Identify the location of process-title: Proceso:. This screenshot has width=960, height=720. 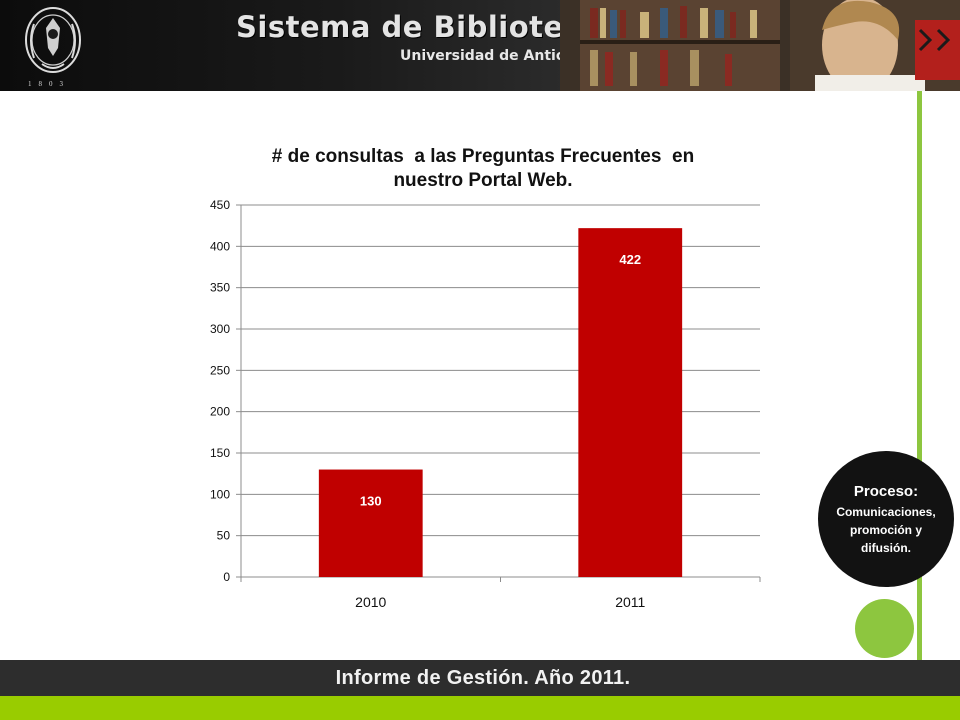
(886, 491).